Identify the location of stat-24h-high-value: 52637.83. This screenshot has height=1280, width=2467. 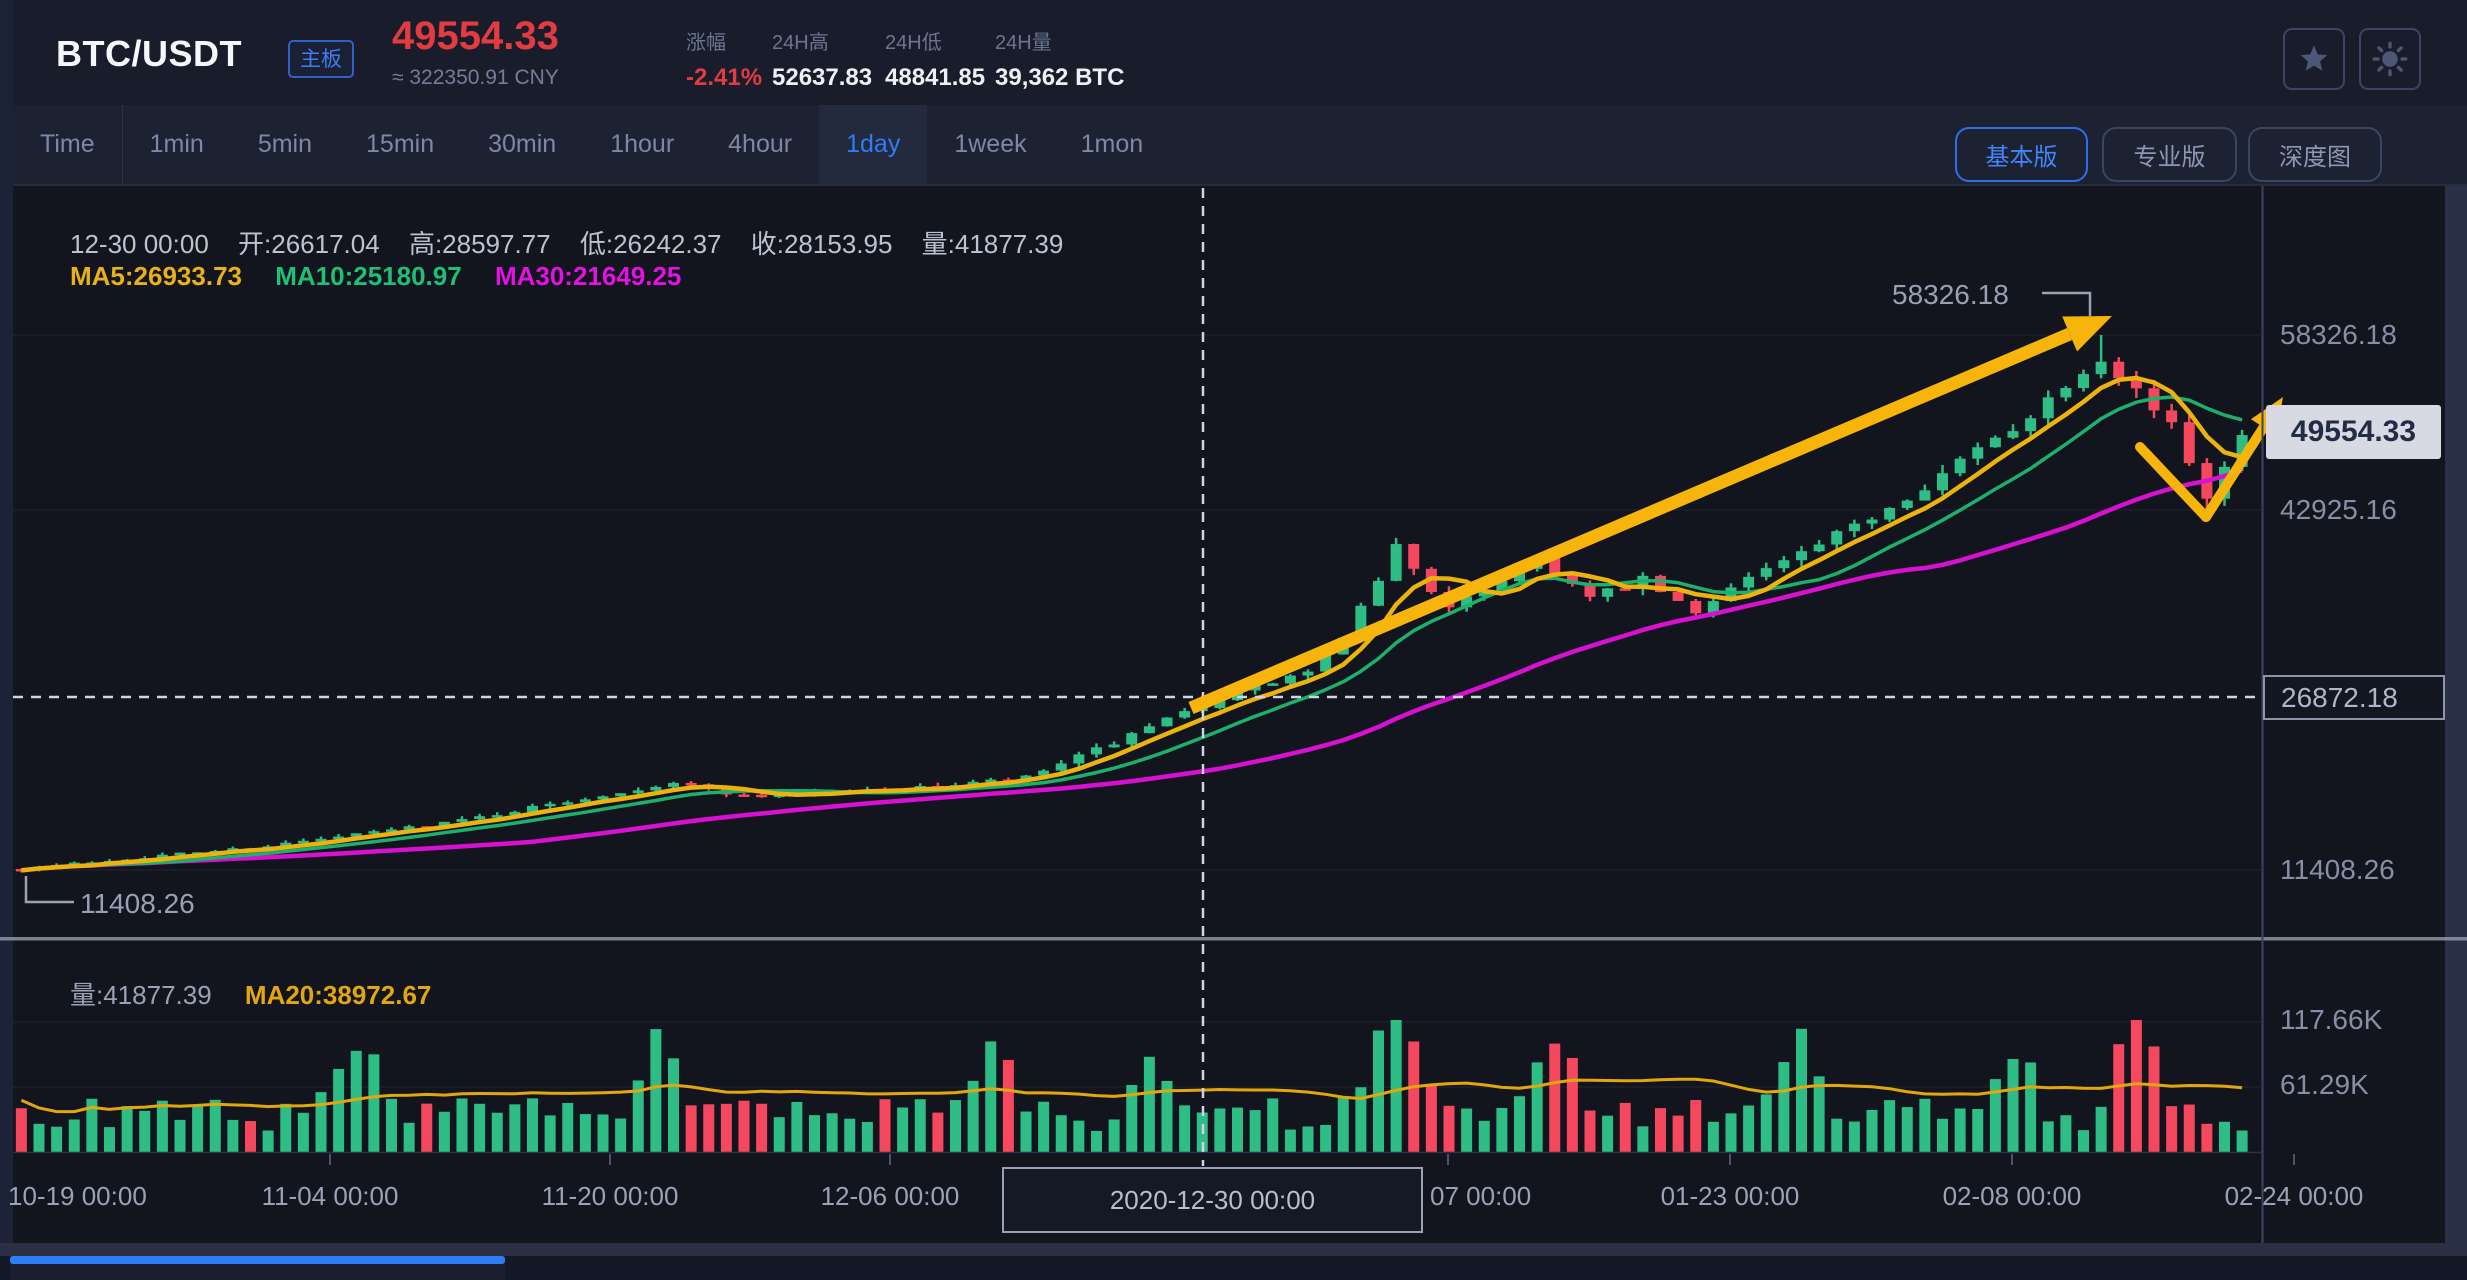
(822, 77).